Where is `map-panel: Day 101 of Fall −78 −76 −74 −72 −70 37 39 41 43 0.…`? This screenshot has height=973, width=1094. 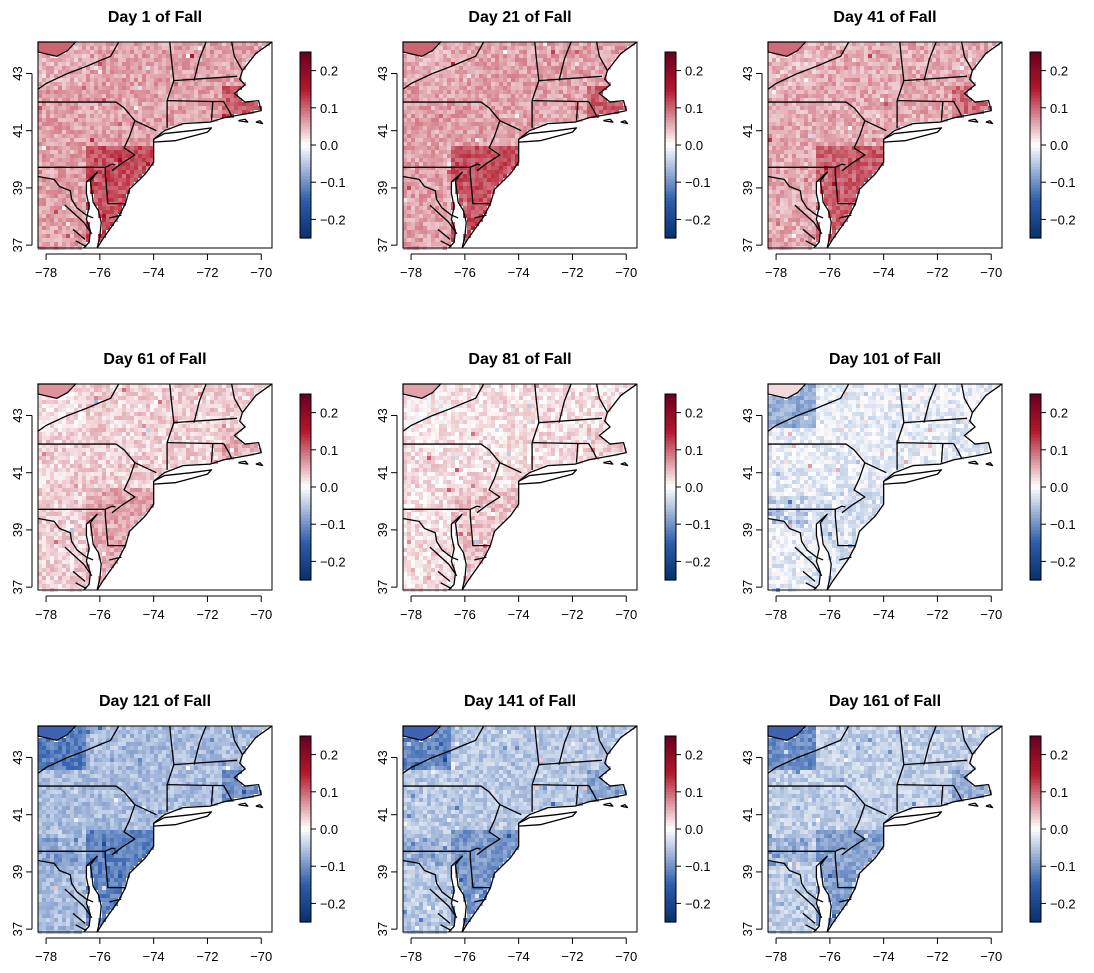 map-panel: Day 101 of Fall −78 −76 −74 −72 −70 37 39 41 43 0.… is located at coordinates (908, 486).